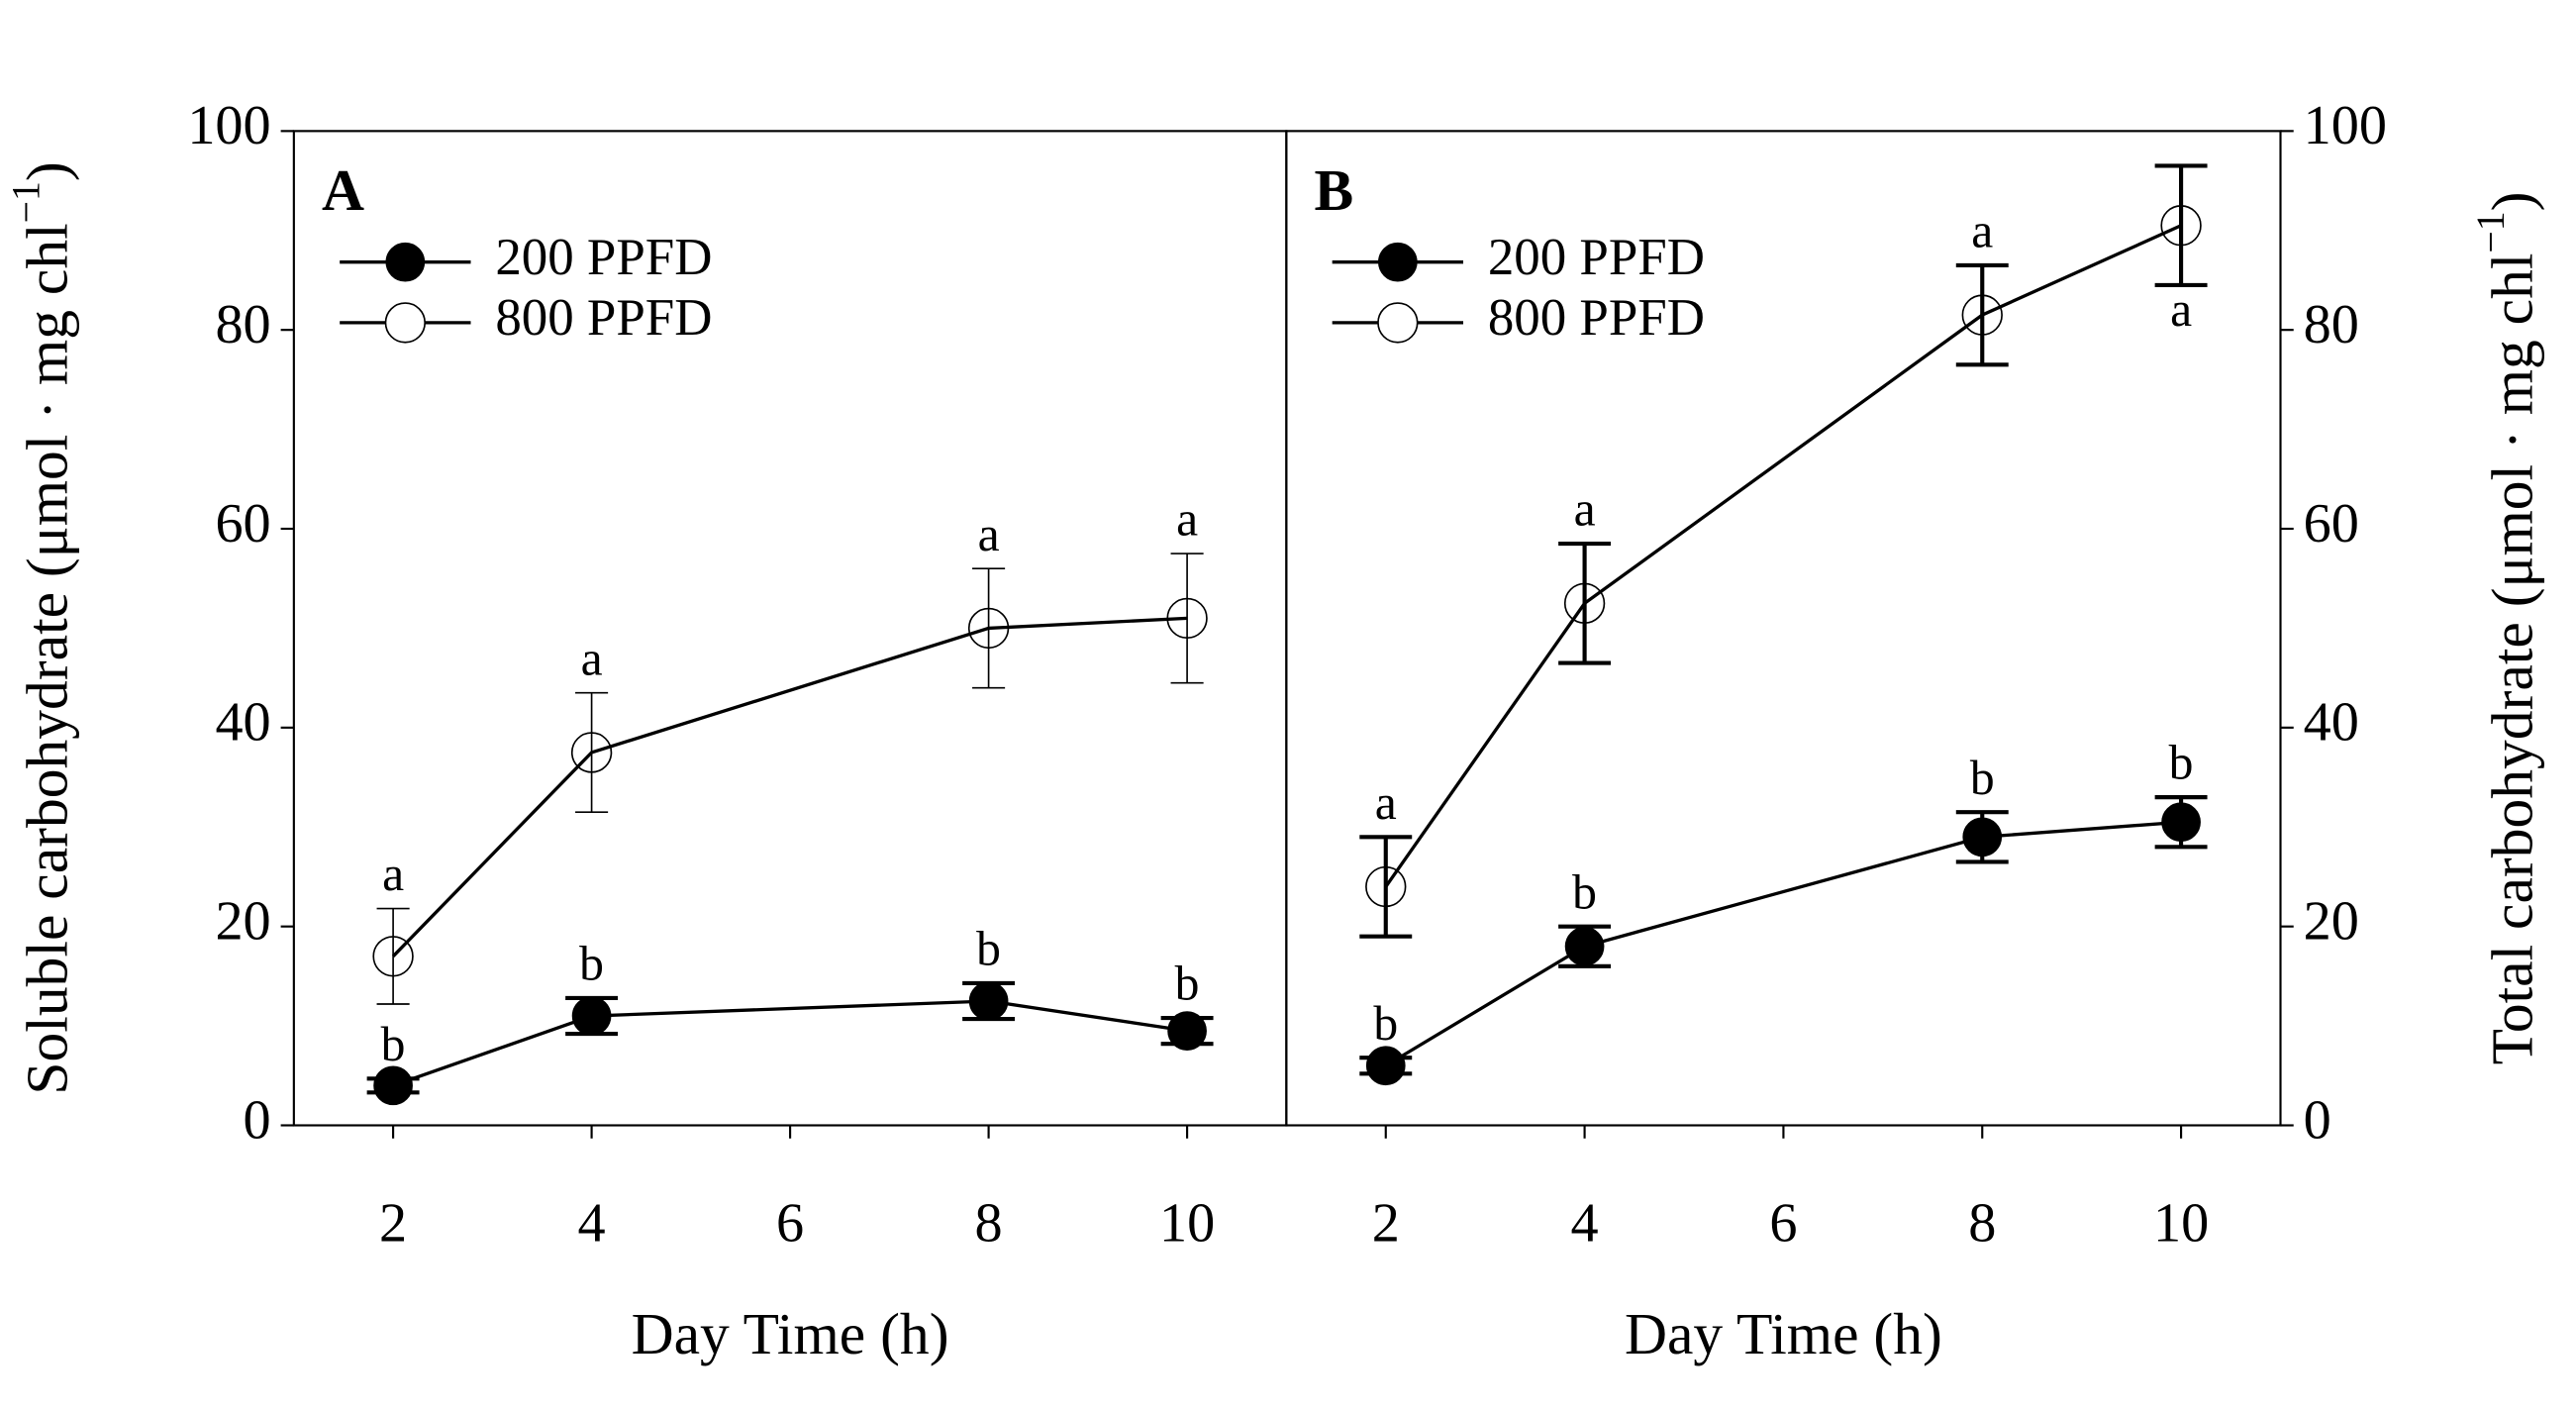 The height and width of the screenshot is (1412, 2576). Describe the element at coordinates (343, 190) in the screenshot. I see `panel-label: A` at that location.